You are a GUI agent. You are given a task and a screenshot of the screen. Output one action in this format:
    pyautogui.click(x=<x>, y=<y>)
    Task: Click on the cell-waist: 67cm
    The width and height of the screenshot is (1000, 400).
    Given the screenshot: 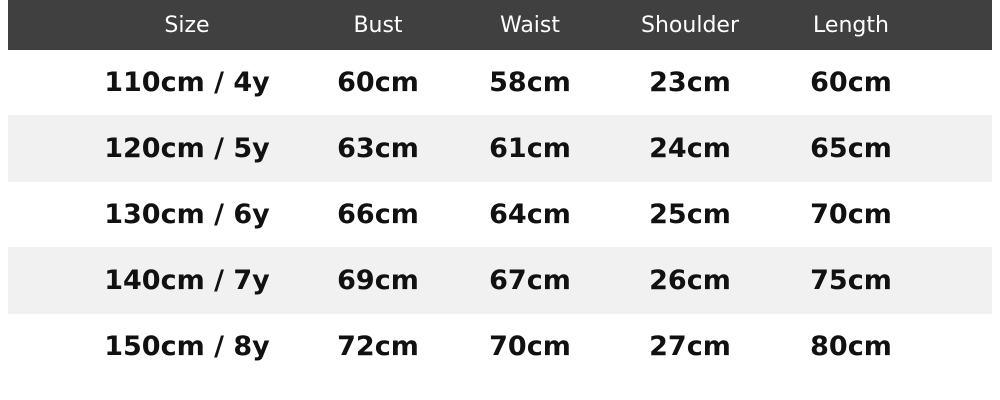 What is the action you would take?
    pyautogui.click(x=530, y=280)
    